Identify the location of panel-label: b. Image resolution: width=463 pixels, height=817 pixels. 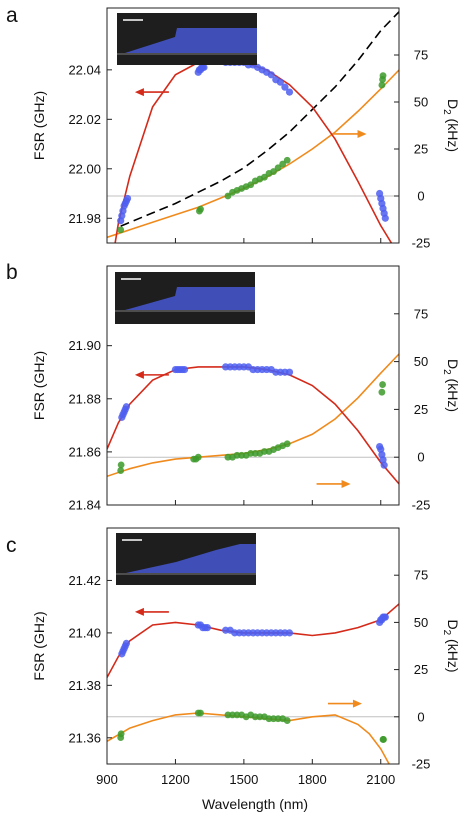
(12, 272).